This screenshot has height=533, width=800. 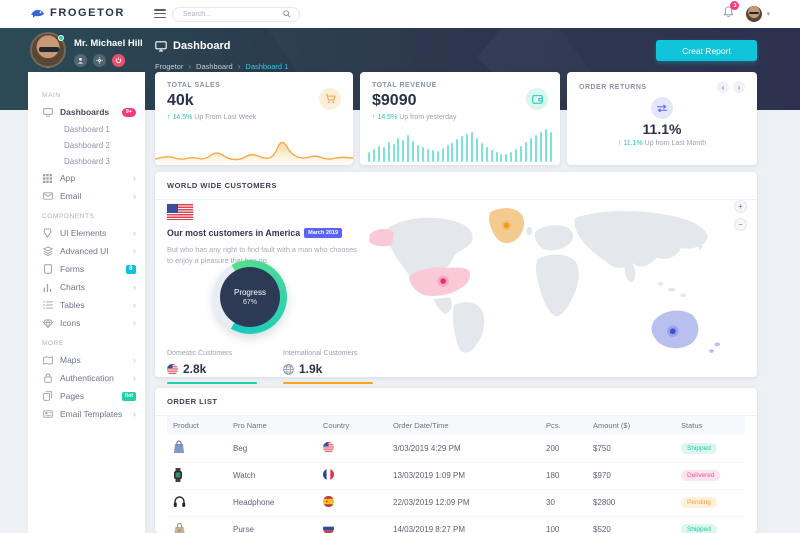 I want to click on order-amount: $2800, so click(x=635, y=503).